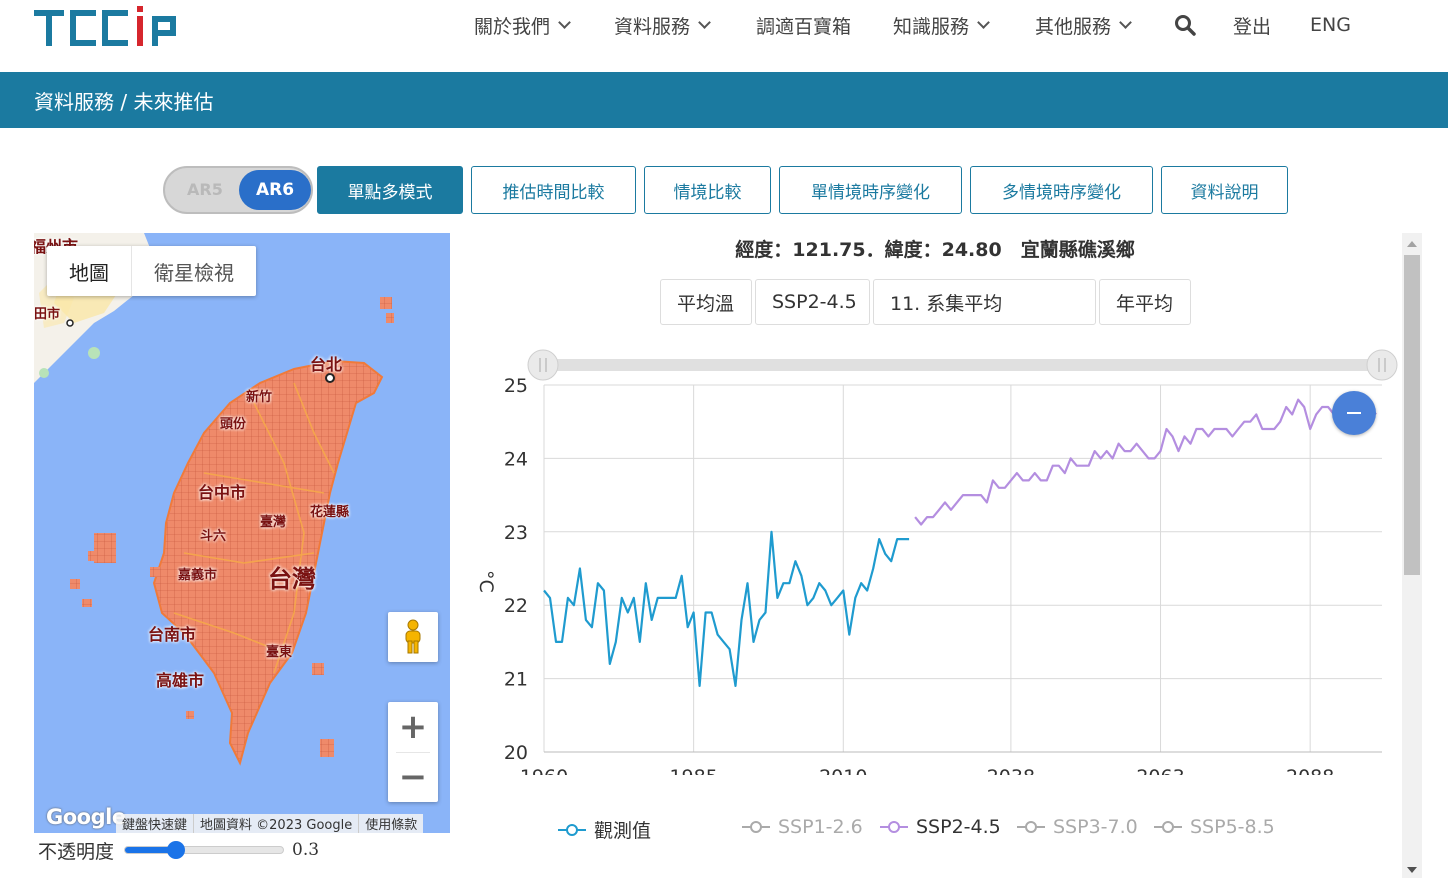 The image size is (1448, 878). I want to click on legend-ssp126: SSP1-2.6, so click(801, 827).